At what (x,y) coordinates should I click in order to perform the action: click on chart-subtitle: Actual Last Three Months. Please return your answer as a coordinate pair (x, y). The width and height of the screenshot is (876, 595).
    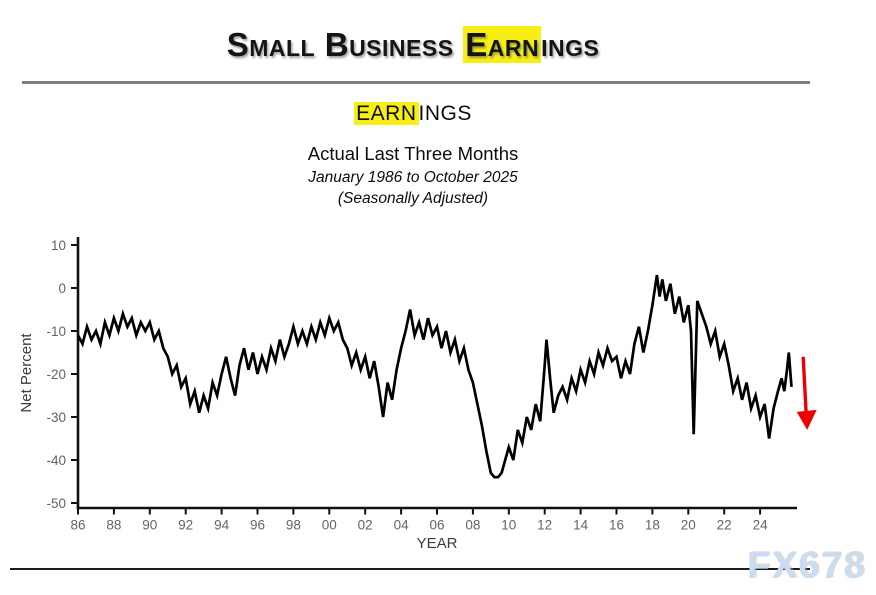
    Looking at the image, I should click on (413, 153).